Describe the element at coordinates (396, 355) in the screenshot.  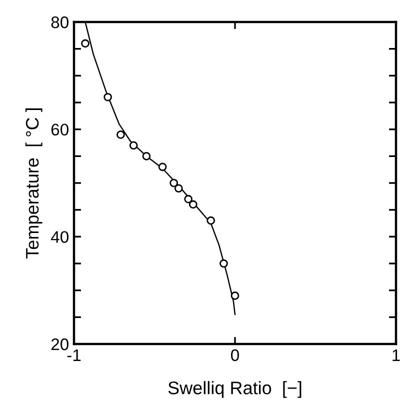
I see `x-tick-label: 1` at that location.